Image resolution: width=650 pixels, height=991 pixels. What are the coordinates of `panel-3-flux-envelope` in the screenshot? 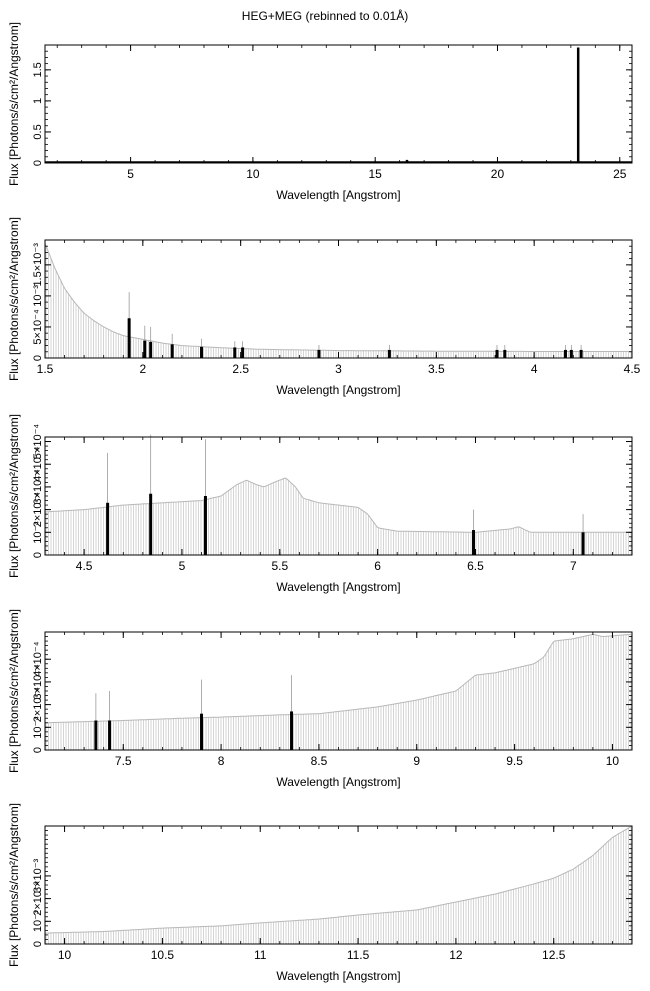 It's located at (337, 505).